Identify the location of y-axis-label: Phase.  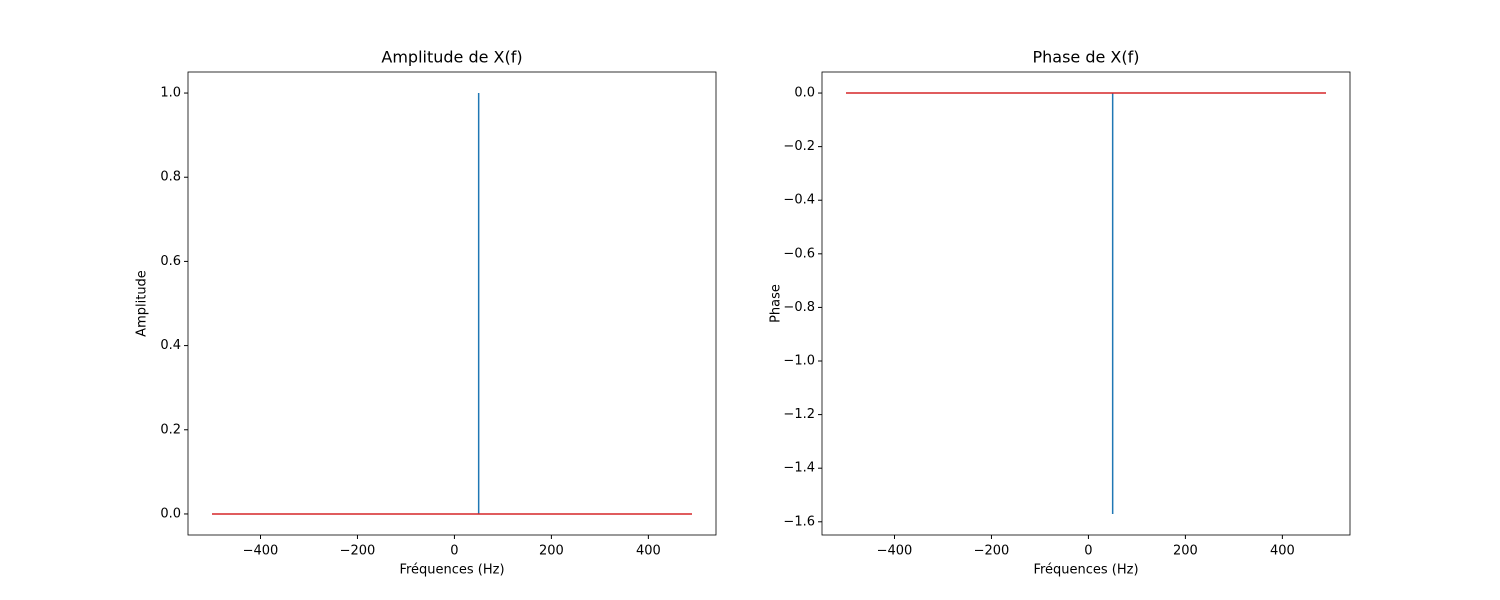
(776, 303).